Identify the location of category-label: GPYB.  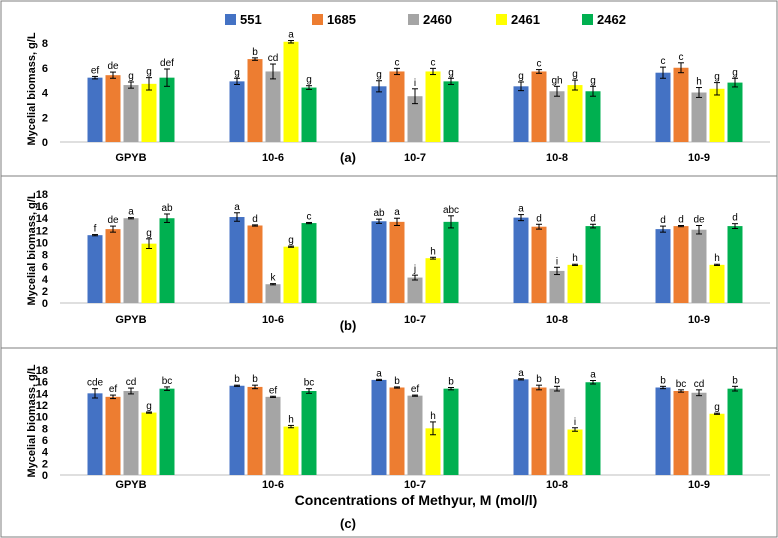
(130, 320).